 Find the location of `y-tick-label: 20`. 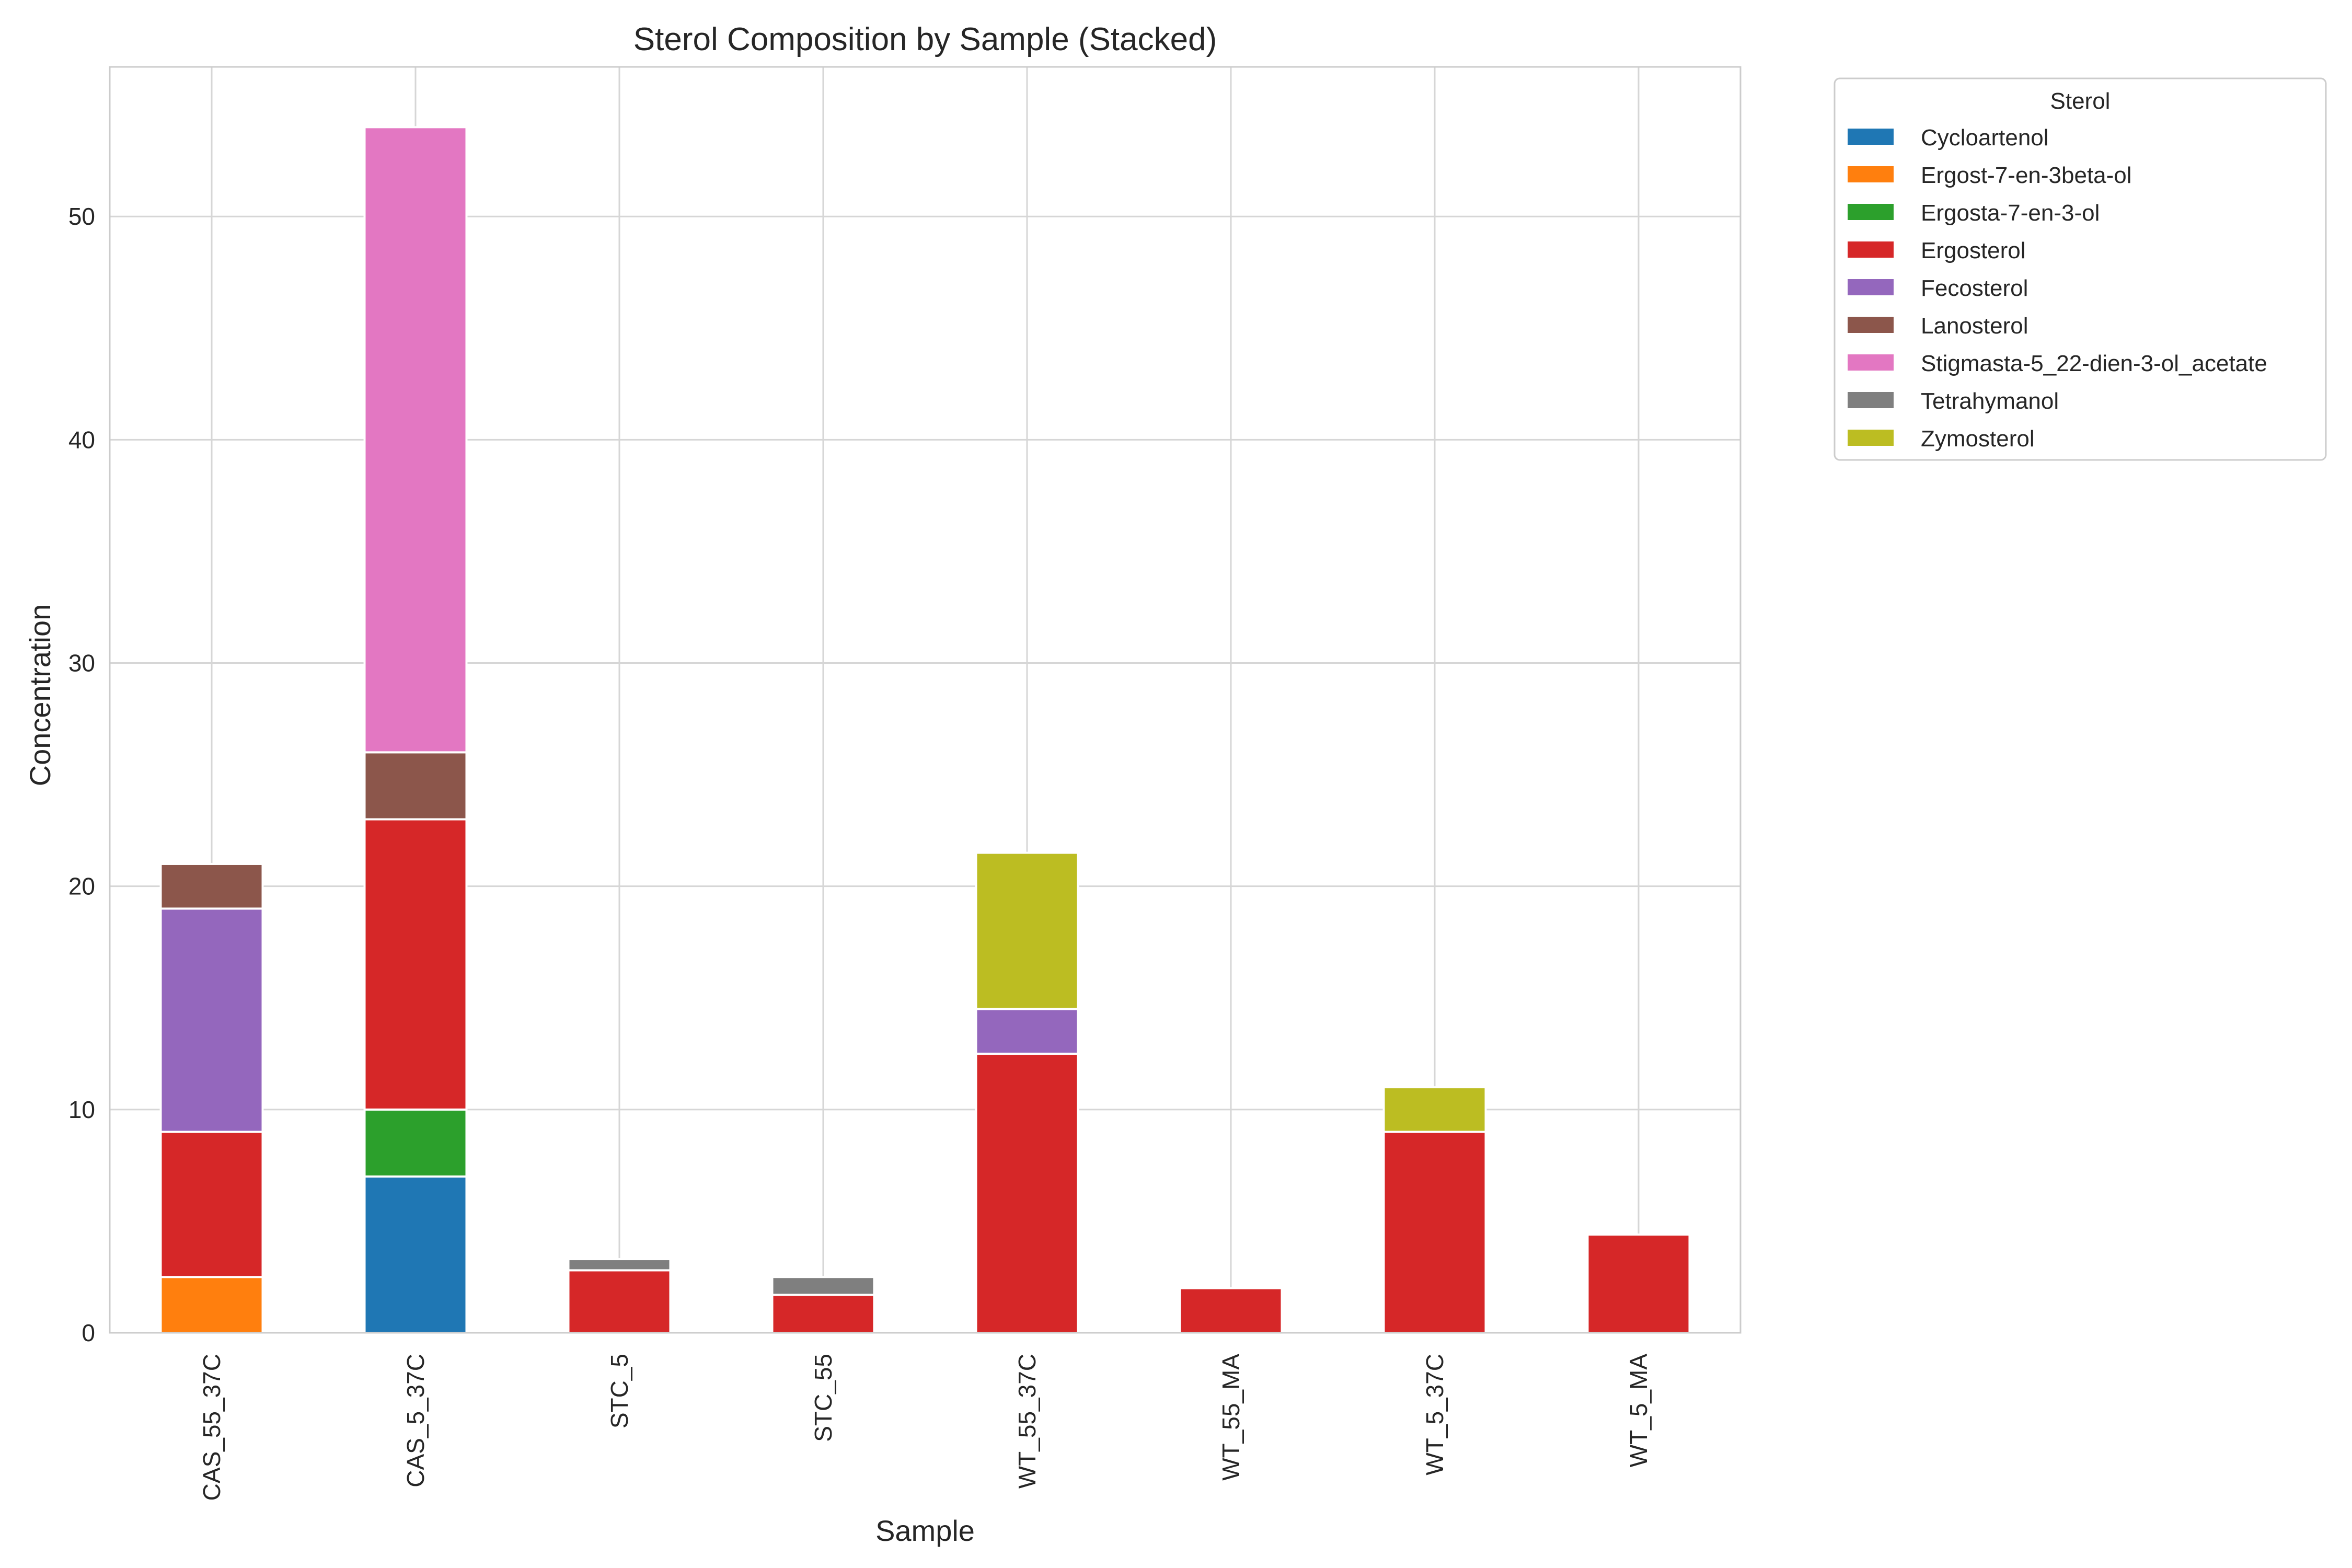

y-tick-label: 20 is located at coordinates (81, 886).